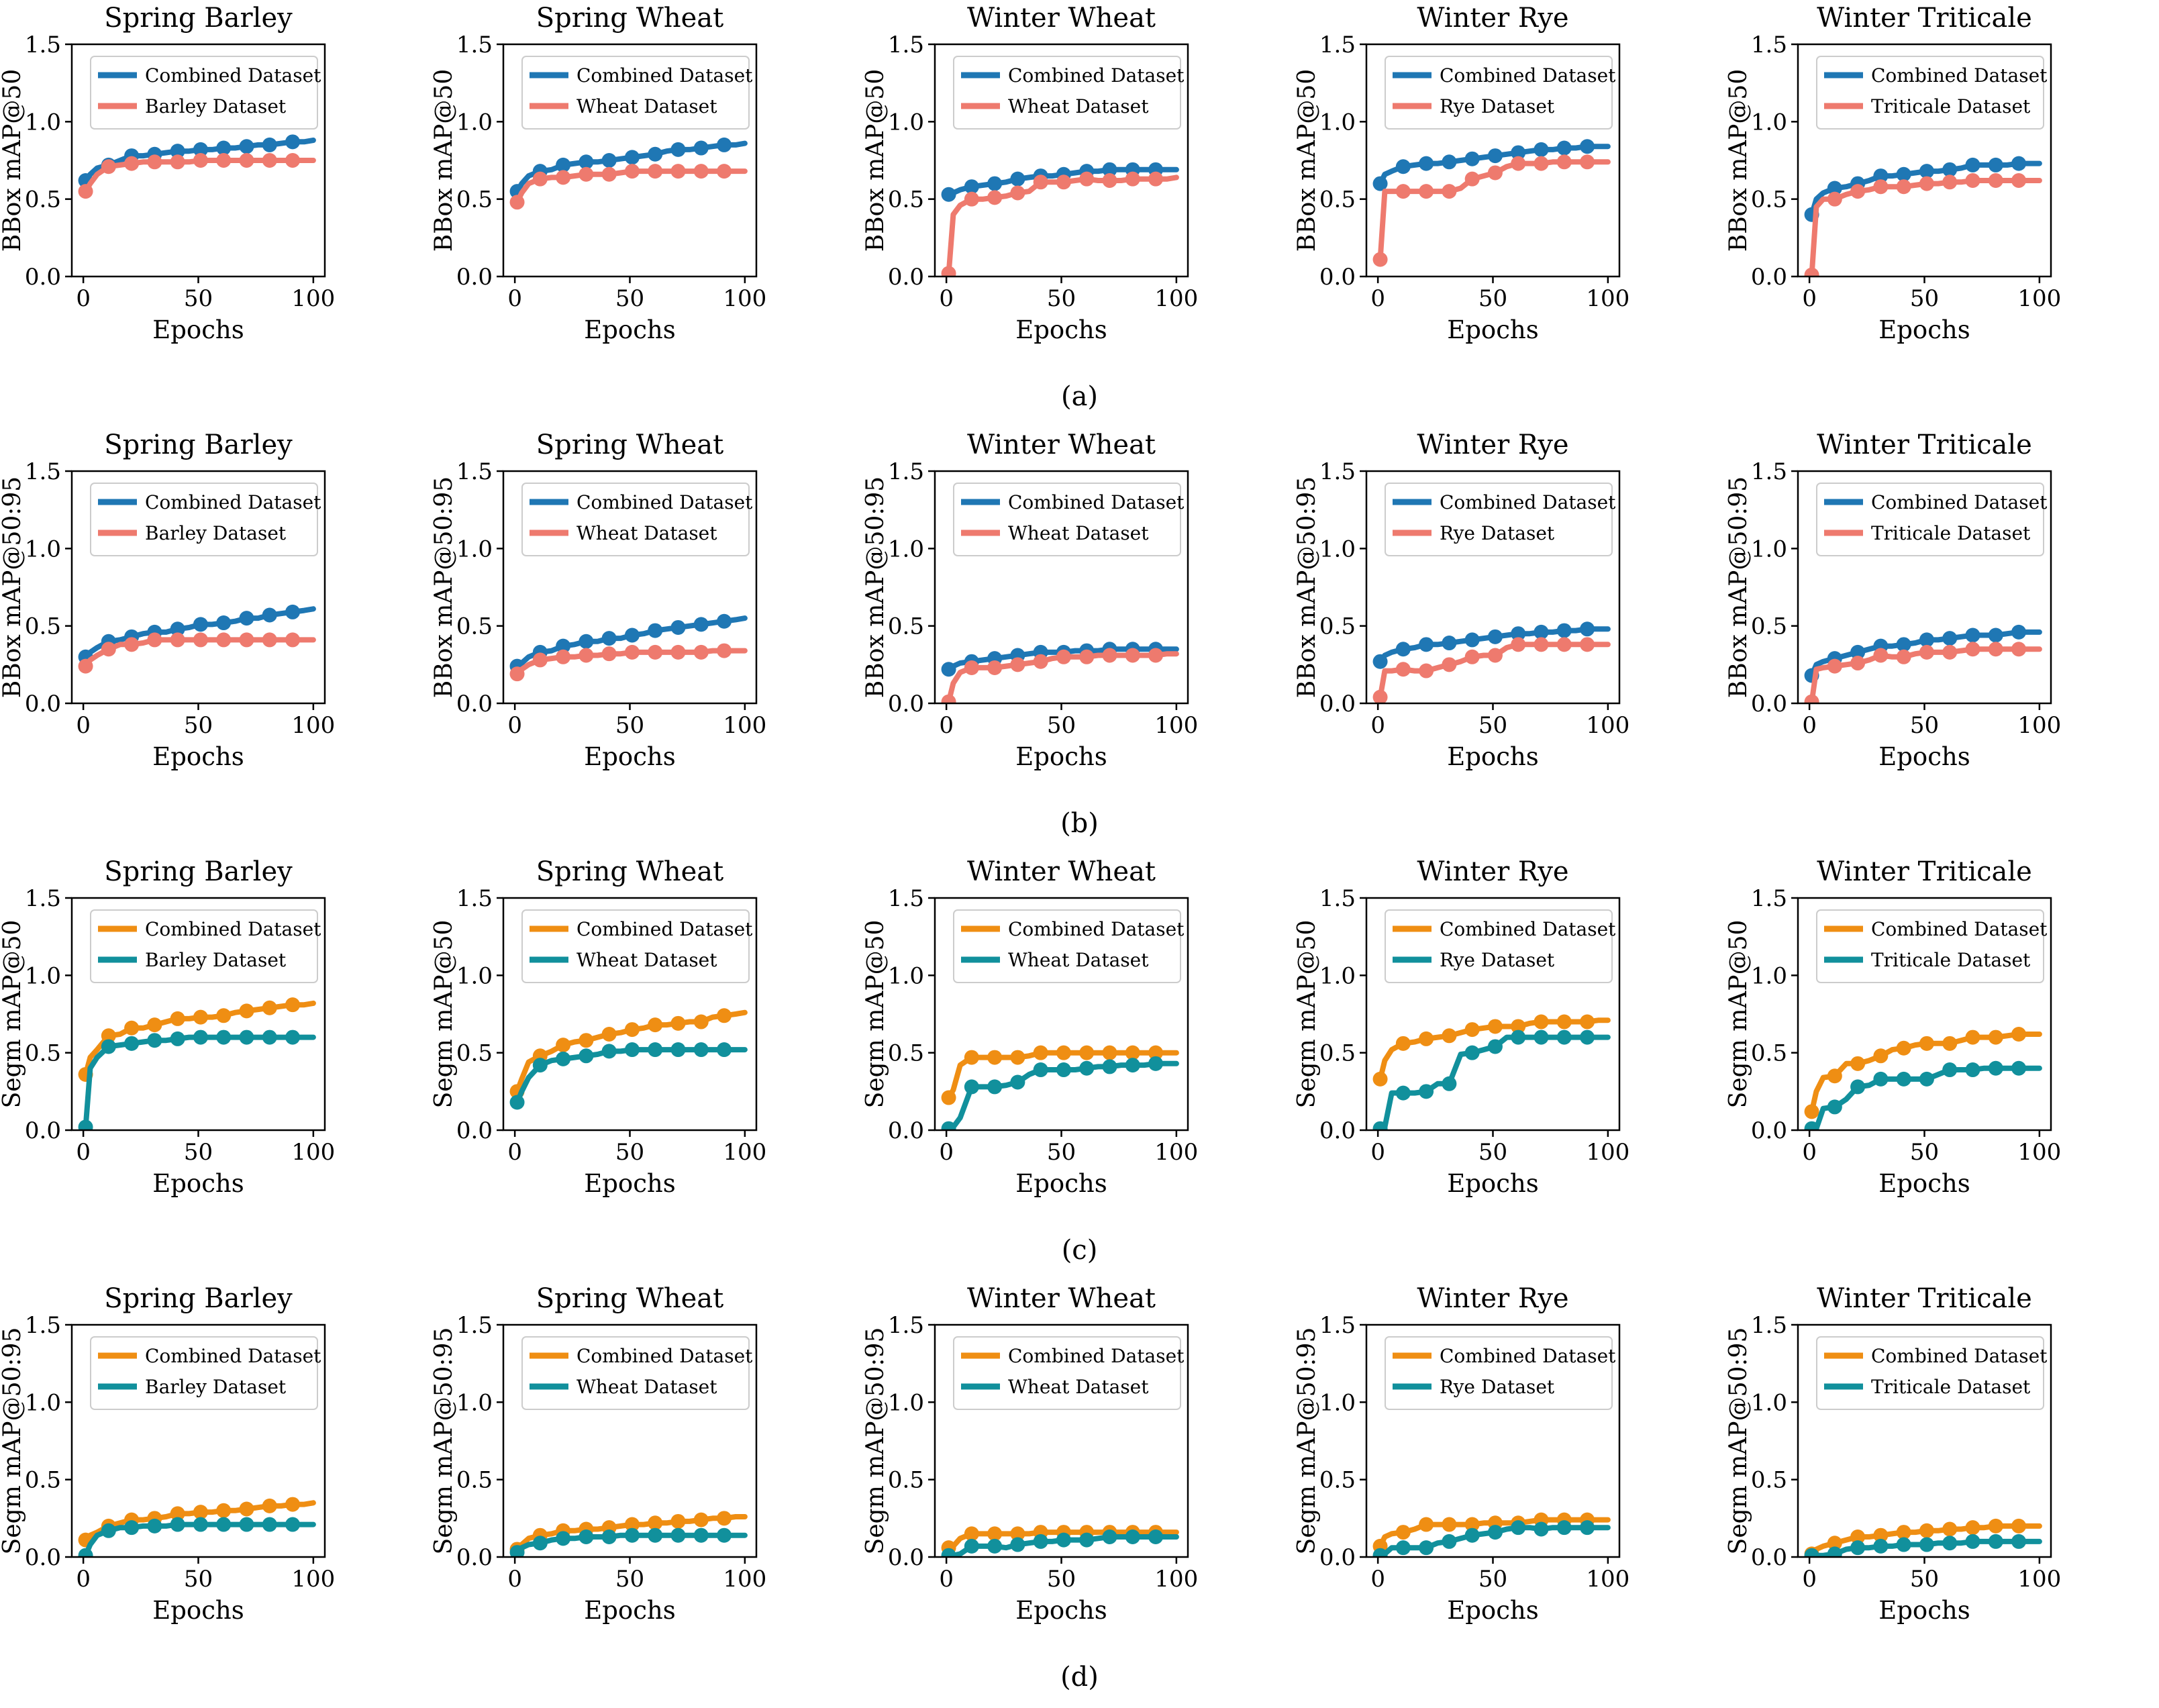 This screenshot has width=2159, height=1708. What do you see at coordinates (631, 1076) in the screenshot?
I see `series-line-single` at bounding box center [631, 1076].